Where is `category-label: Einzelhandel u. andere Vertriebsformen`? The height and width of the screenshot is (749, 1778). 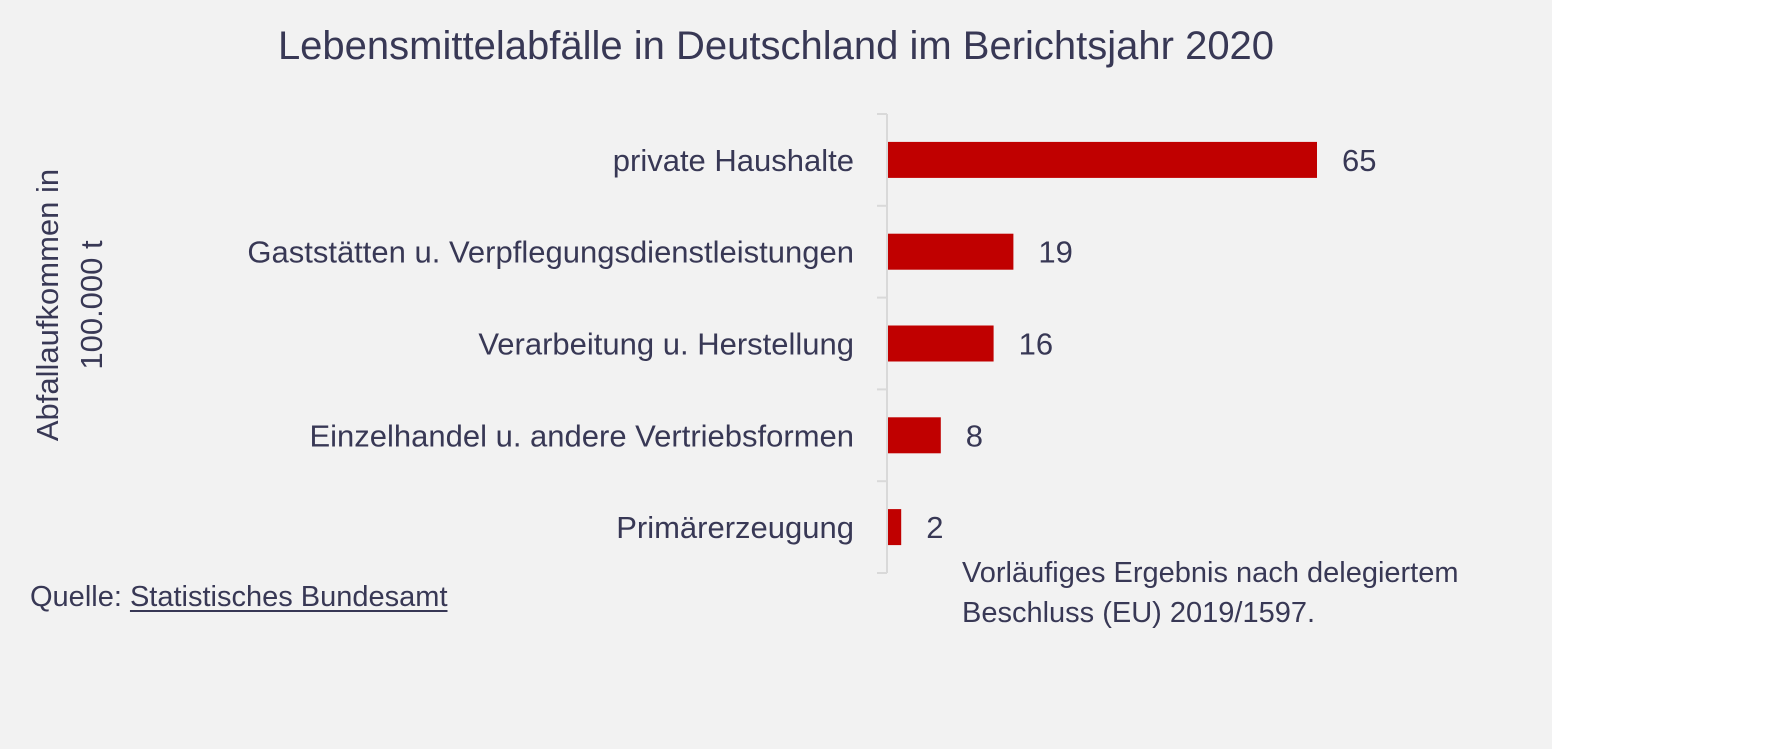 category-label: Einzelhandel u. andere Vertriebsformen is located at coordinates (581, 435).